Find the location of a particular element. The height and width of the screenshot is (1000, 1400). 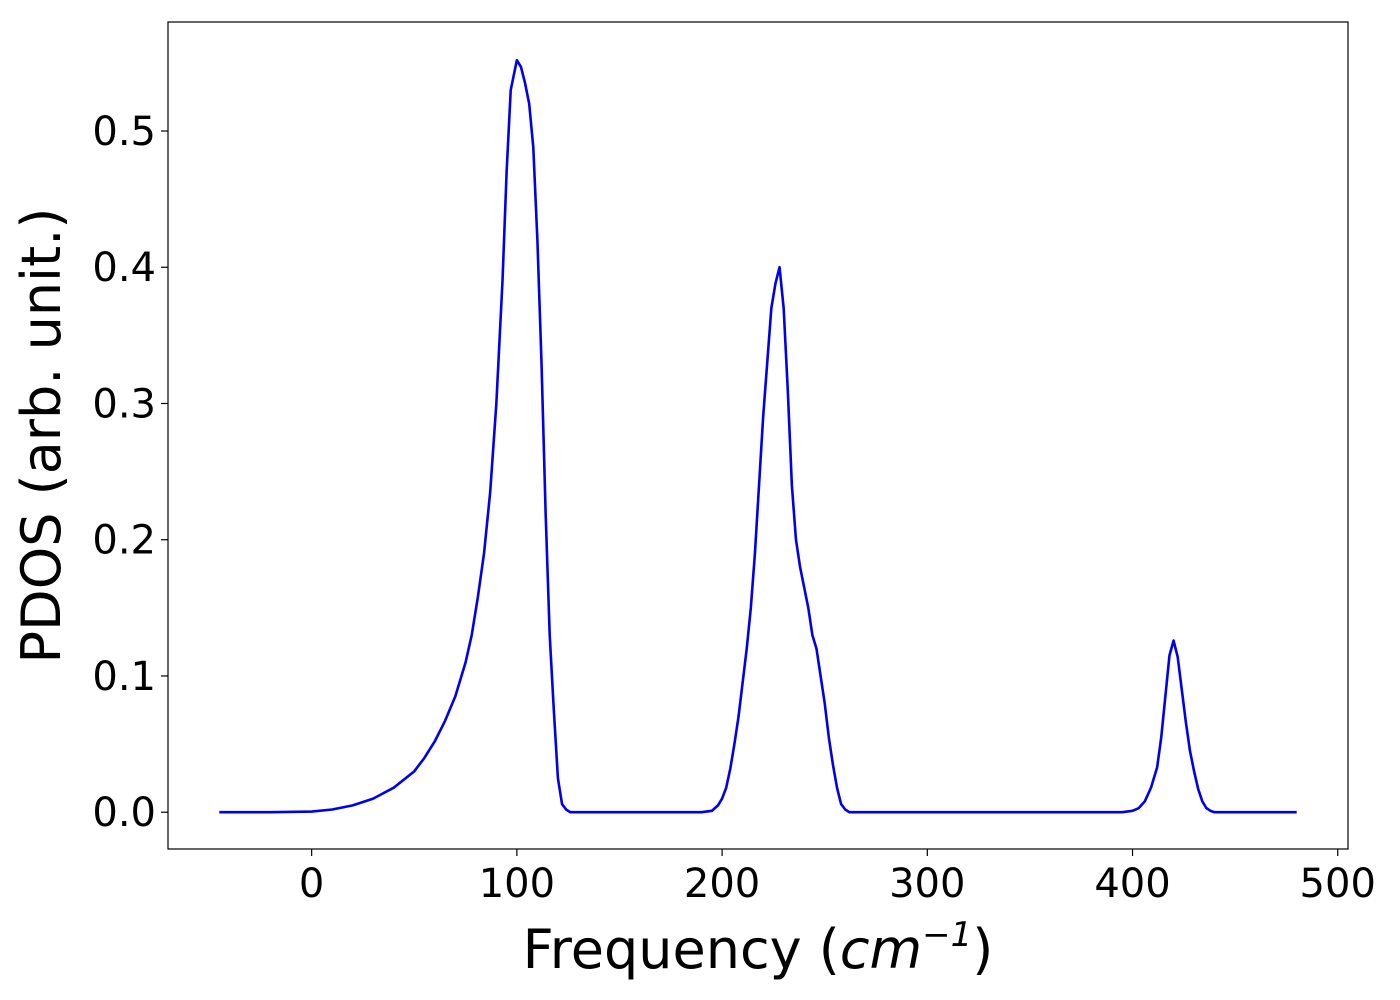

y-tick-label: 0.2 is located at coordinates (124, 541).